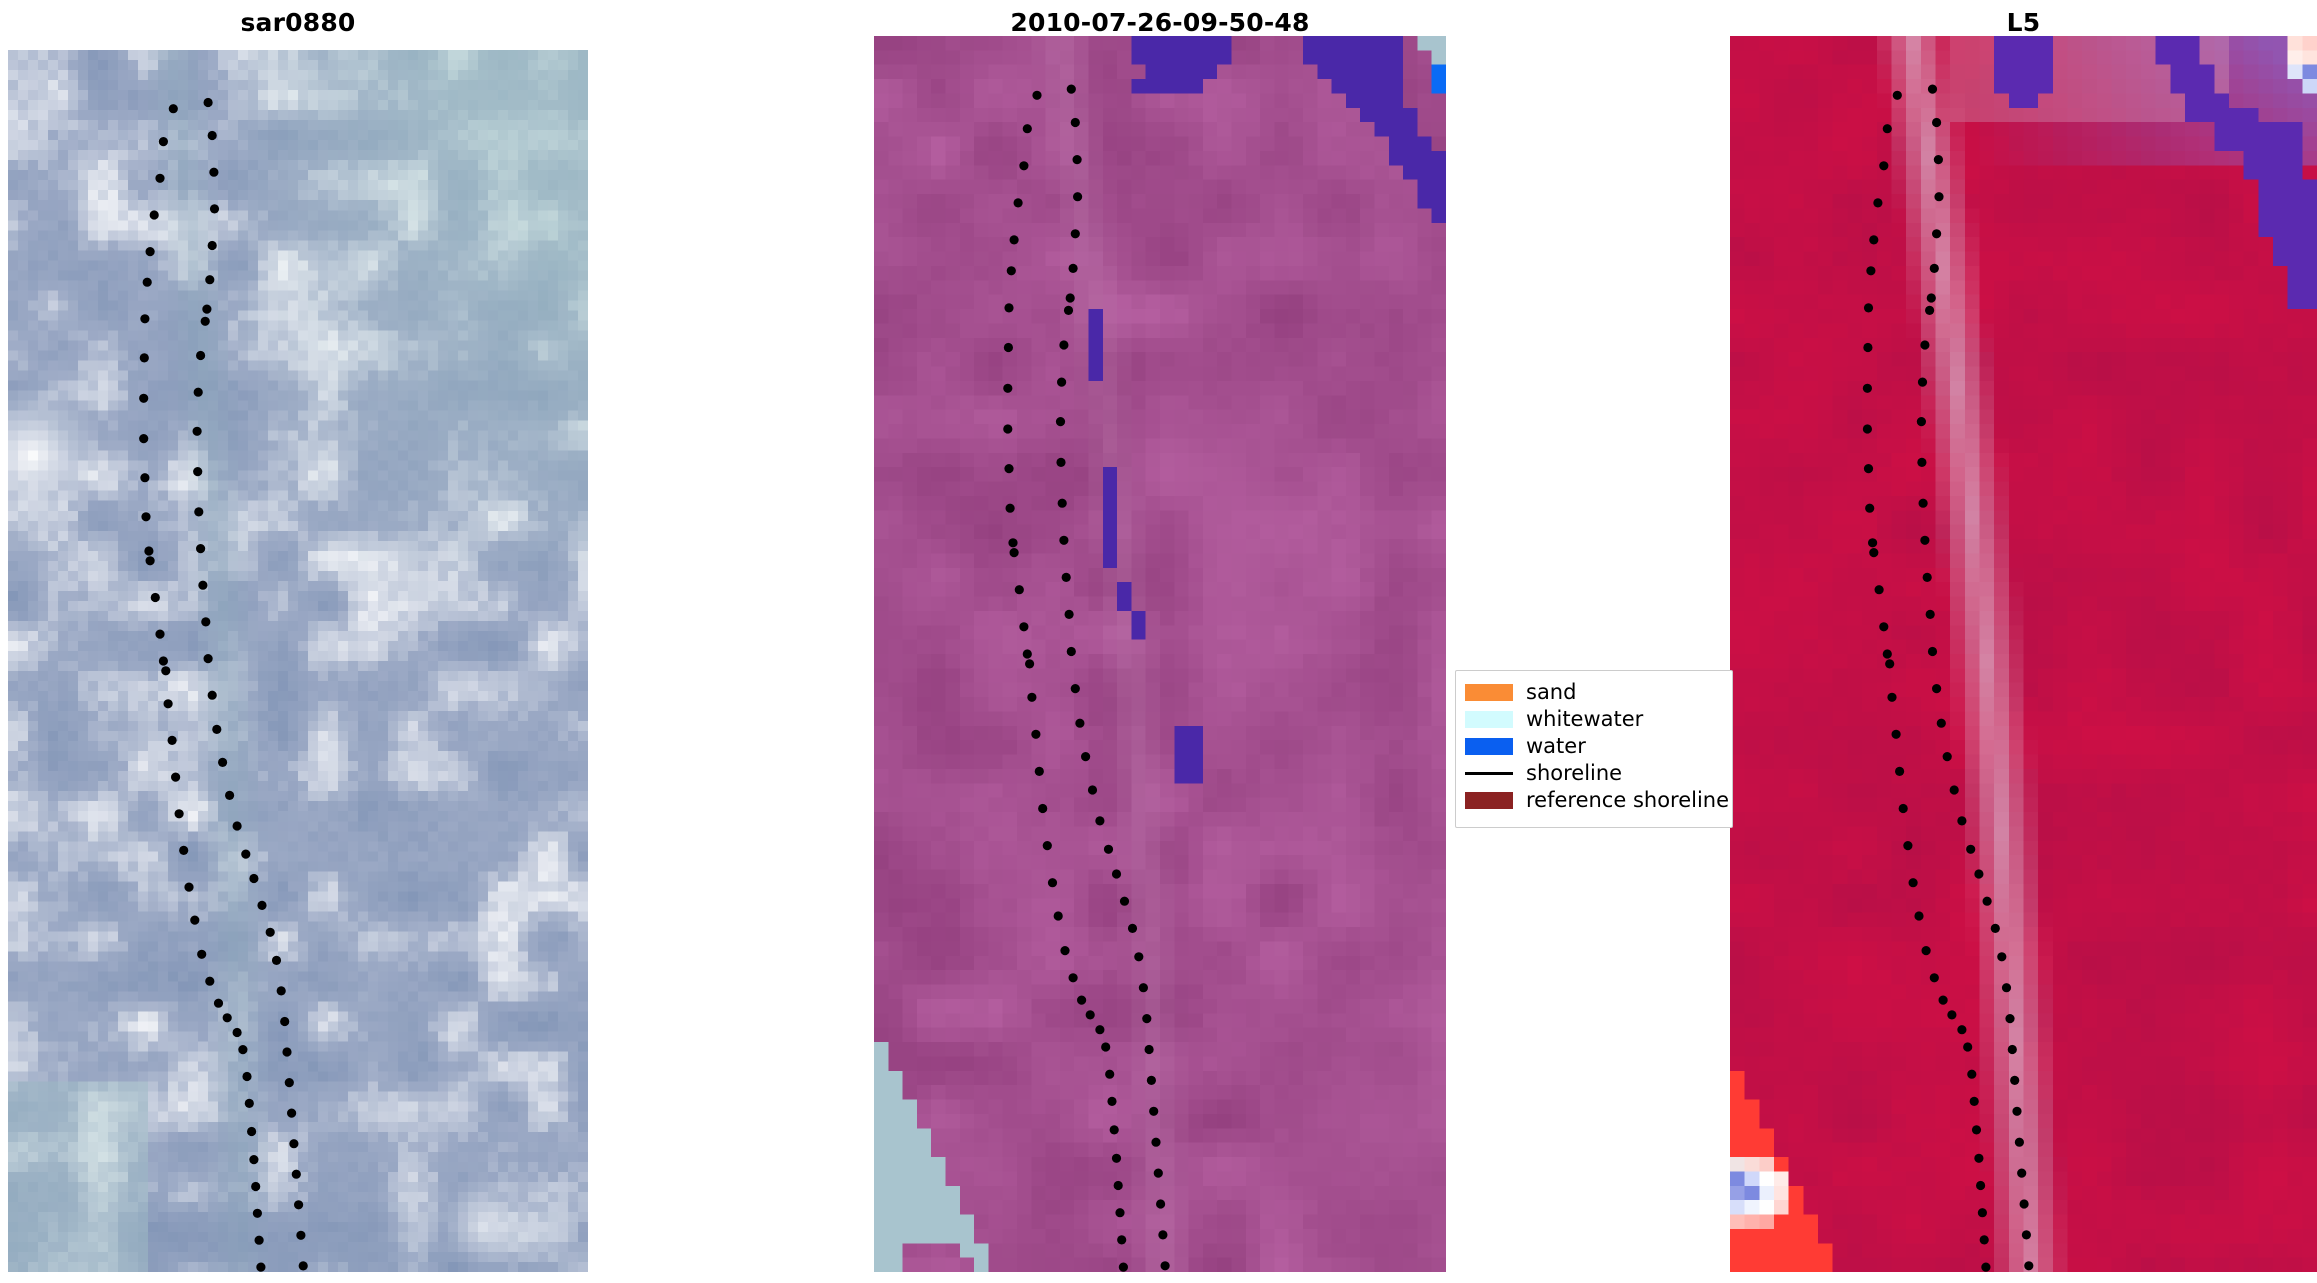  I want to click on legend-label-whitewater: whitewater, so click(1585, 719).